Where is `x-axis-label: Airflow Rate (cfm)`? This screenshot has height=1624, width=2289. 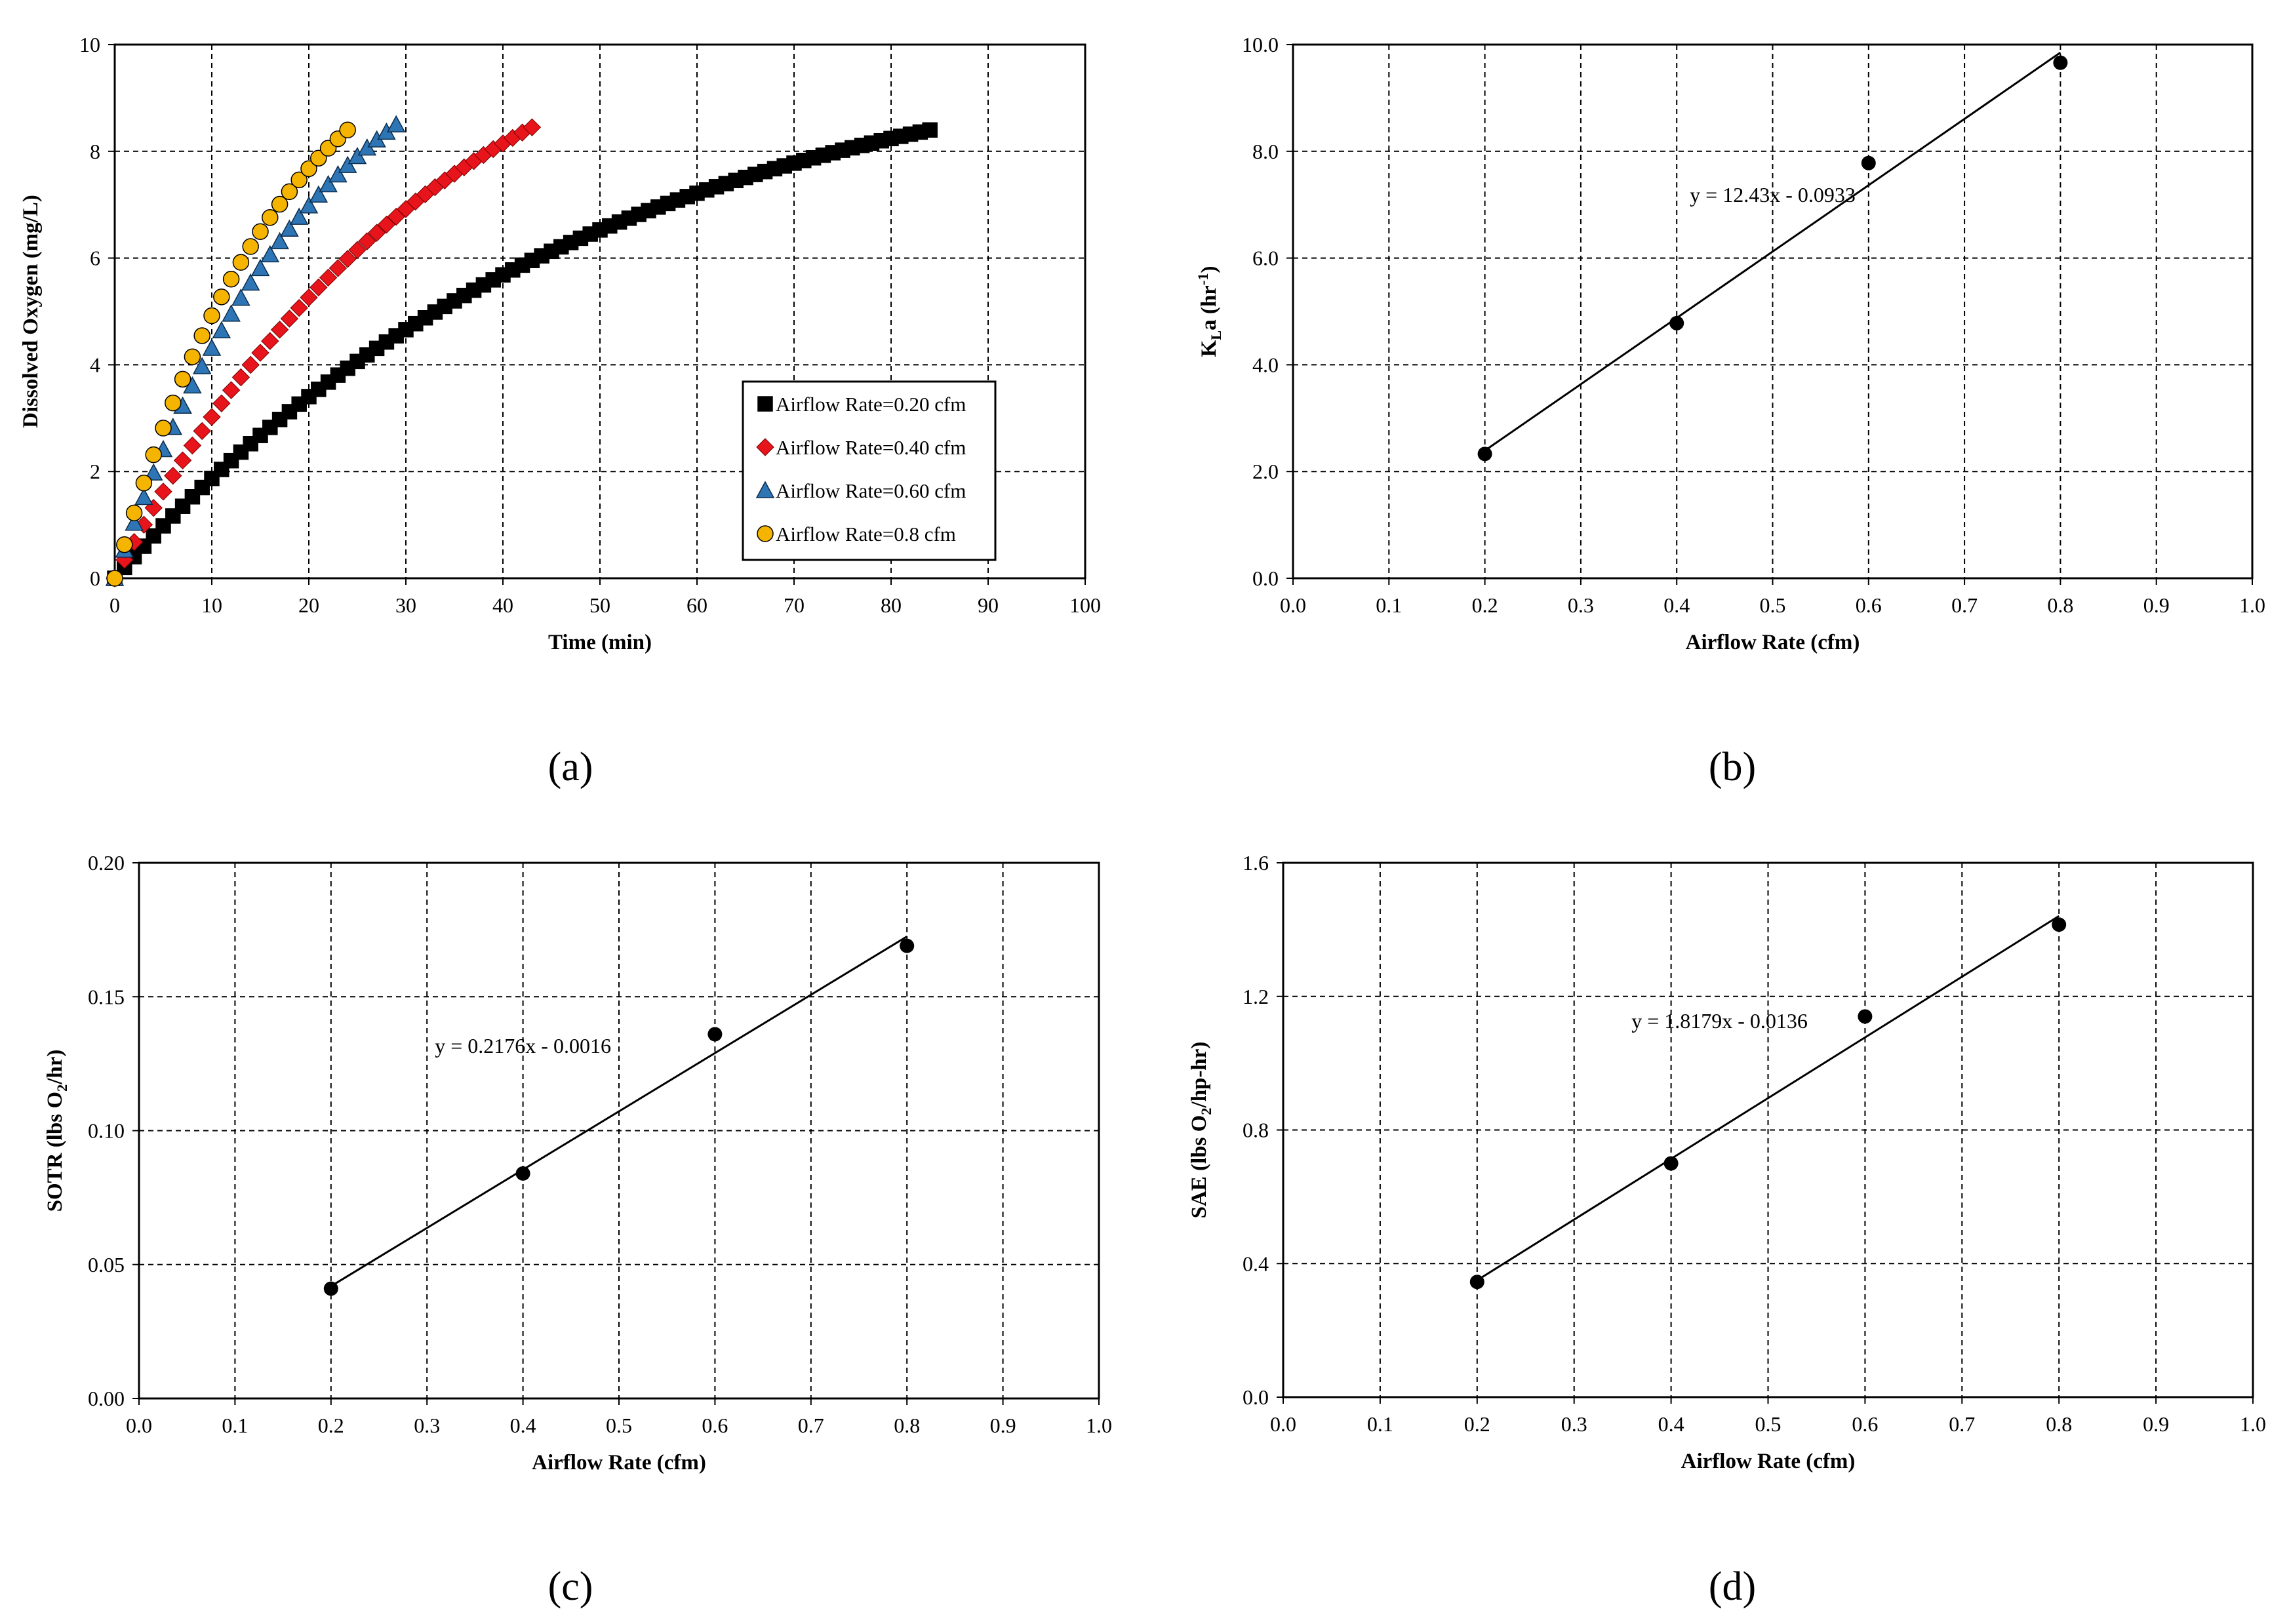 x-axis-label: Airflow Rate (cfm) is located at coordinates (619, 1463).